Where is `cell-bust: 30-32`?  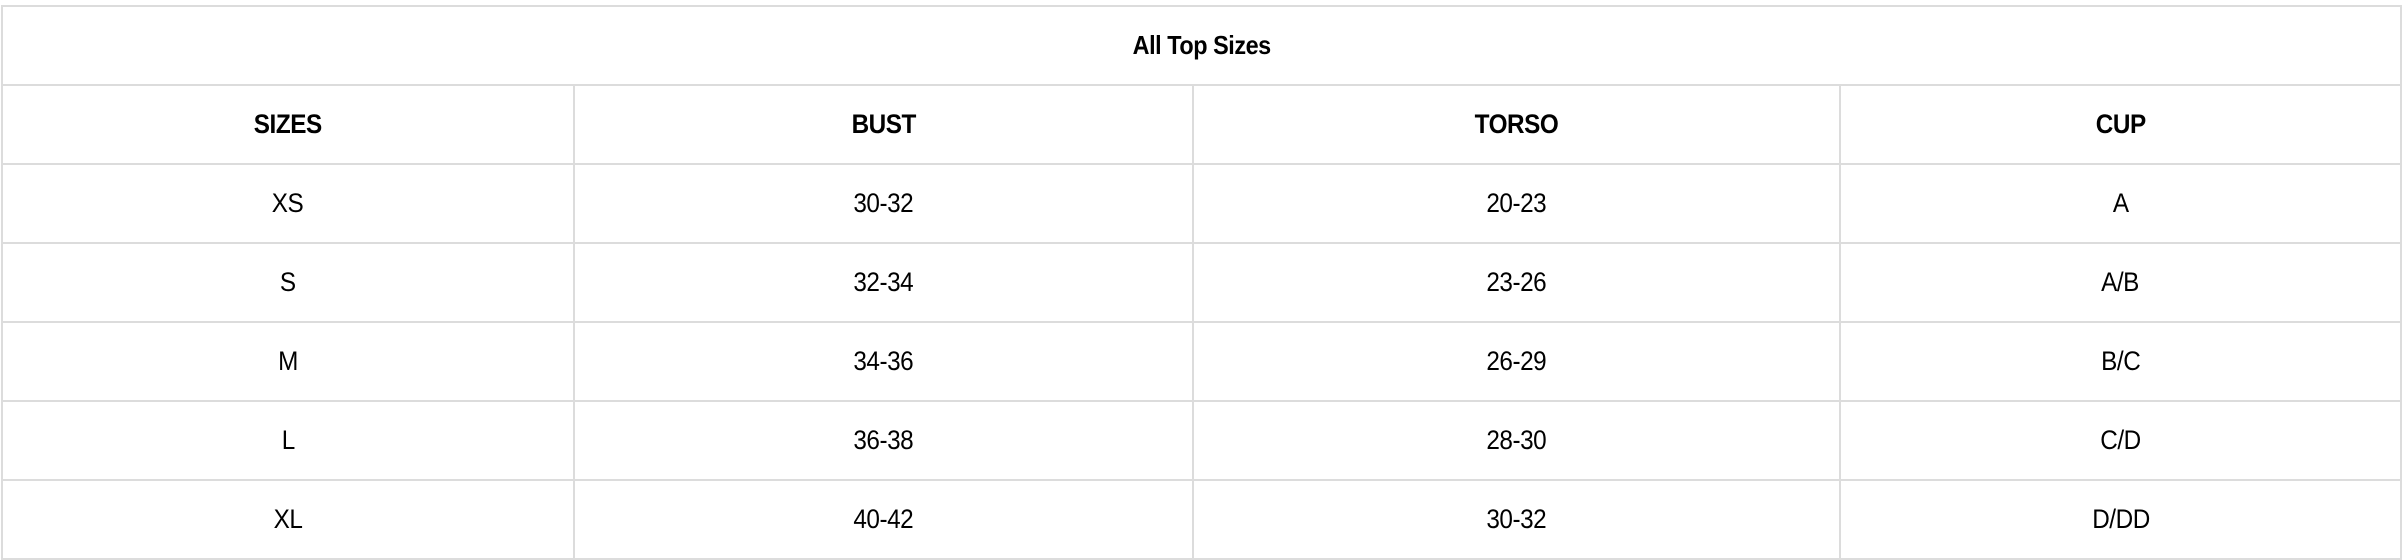 cell-bust: 30-32 is located at coordinates (883, 203).